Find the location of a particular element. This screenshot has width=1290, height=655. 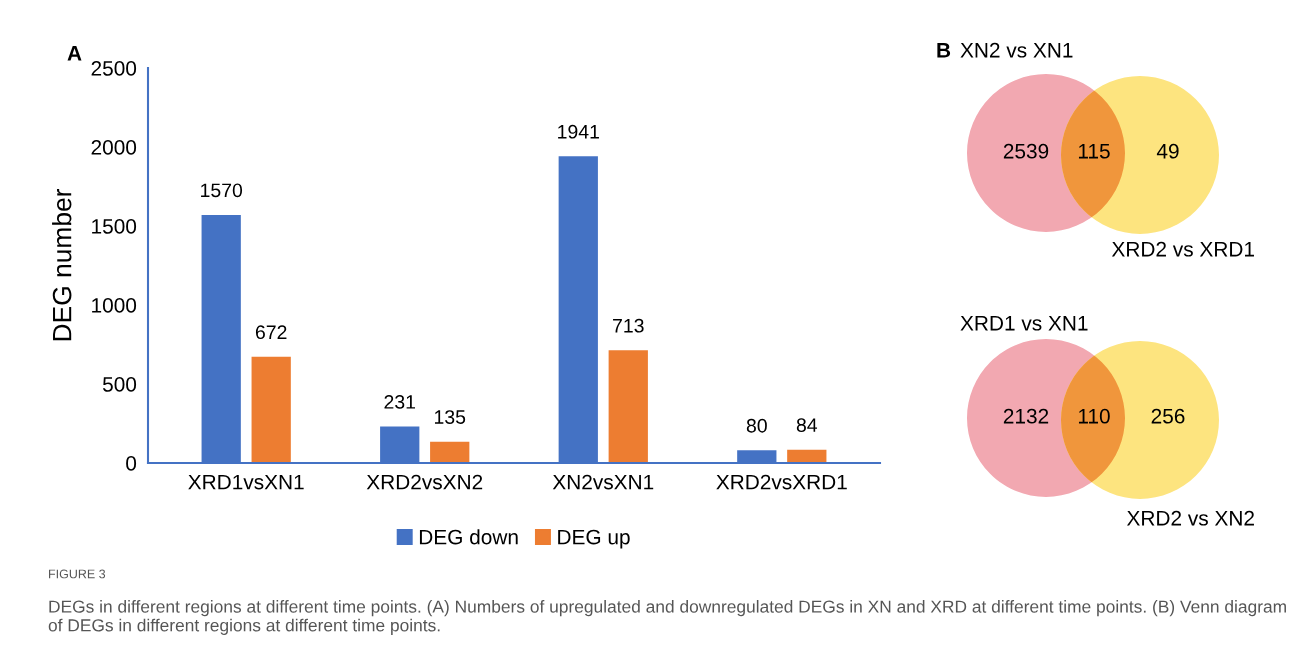

x-tick-label: XRD1vsXN1 is located at coordinates (246, 482).